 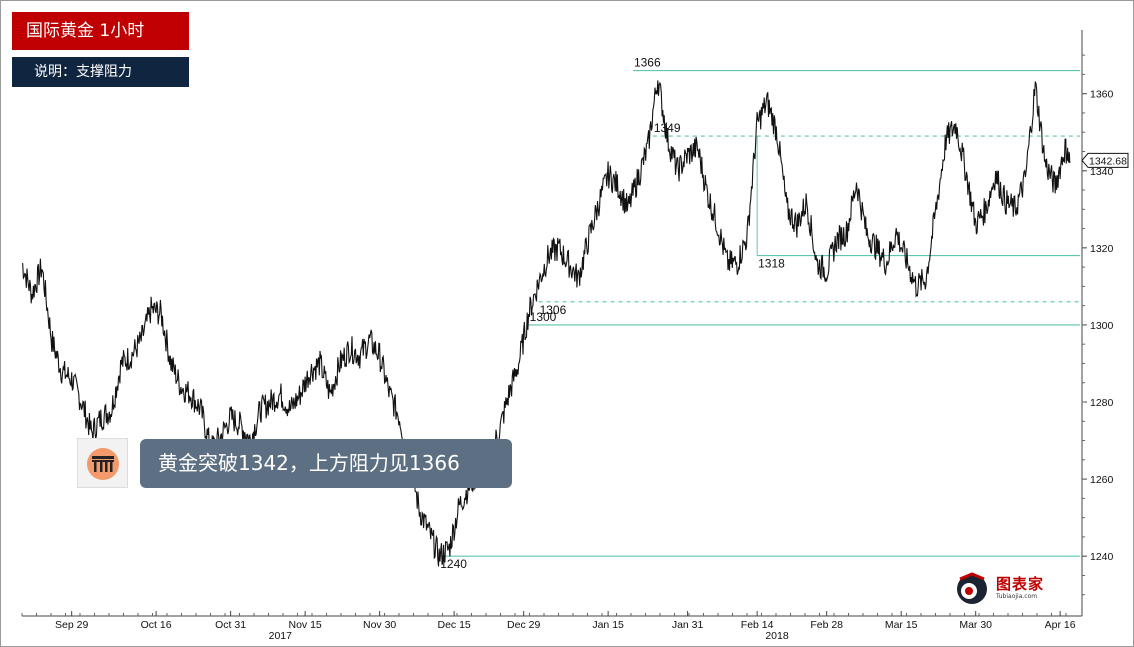 I want to click on level-label-1349: 1349, so click(x=667, y=128).